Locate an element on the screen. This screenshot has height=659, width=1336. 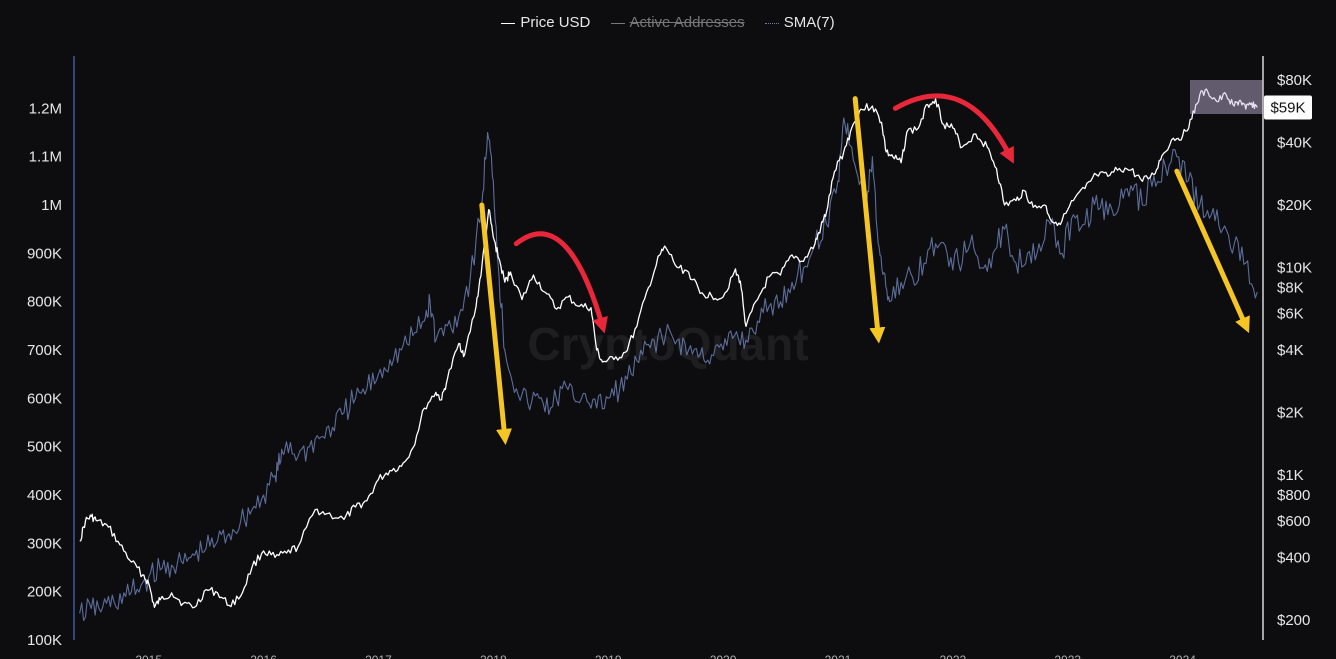
legend-swatch-active-addresses is located at coordinates (617, 23).